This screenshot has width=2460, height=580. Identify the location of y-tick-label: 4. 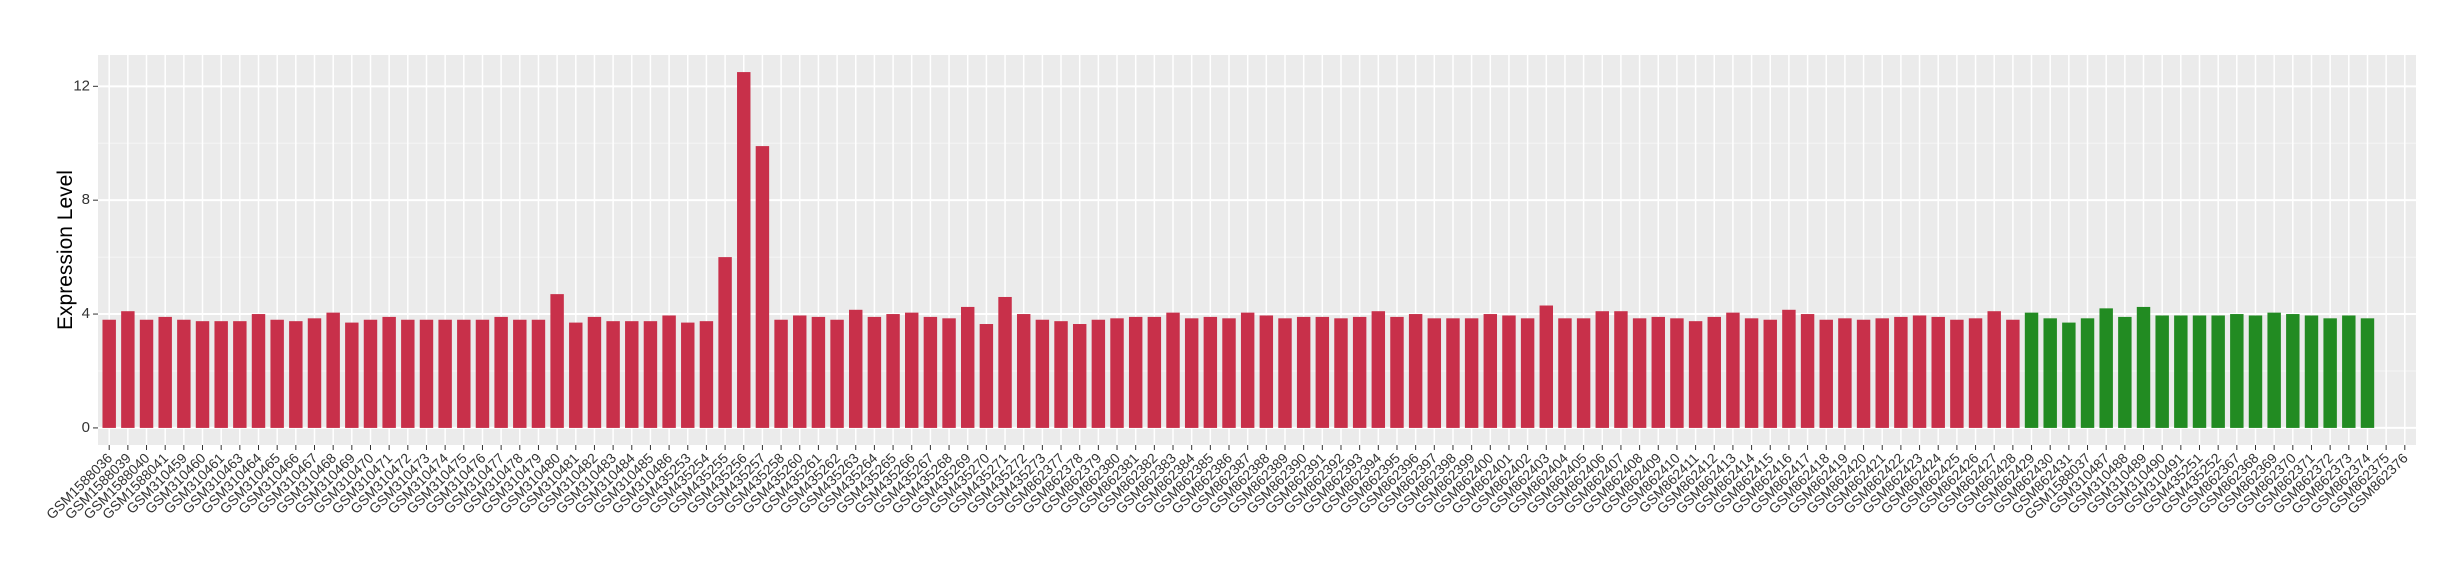
(86, 313).